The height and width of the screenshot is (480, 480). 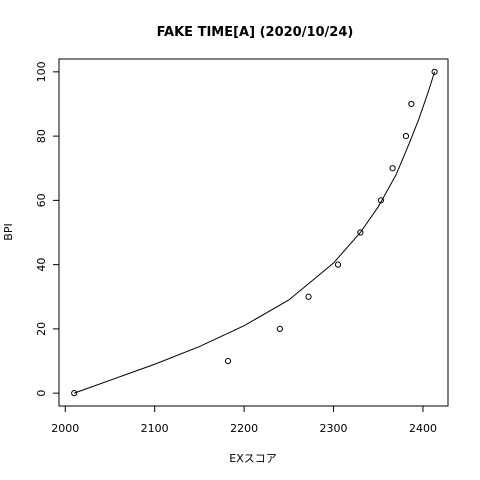 I want to click on x-tick-label: 2300, so click(x=334, y=428).